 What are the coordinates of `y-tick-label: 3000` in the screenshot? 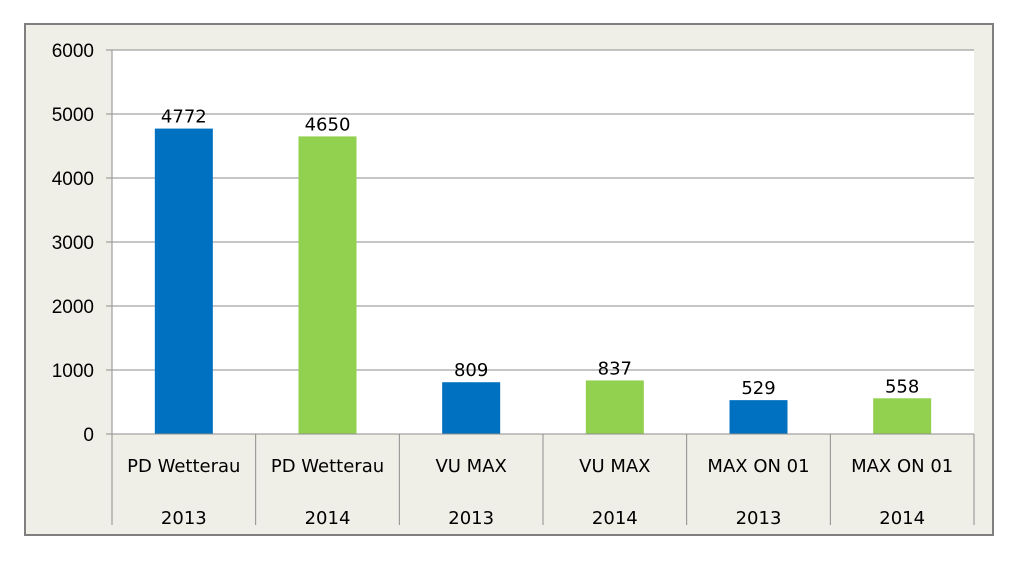 It's located at (73, 243).